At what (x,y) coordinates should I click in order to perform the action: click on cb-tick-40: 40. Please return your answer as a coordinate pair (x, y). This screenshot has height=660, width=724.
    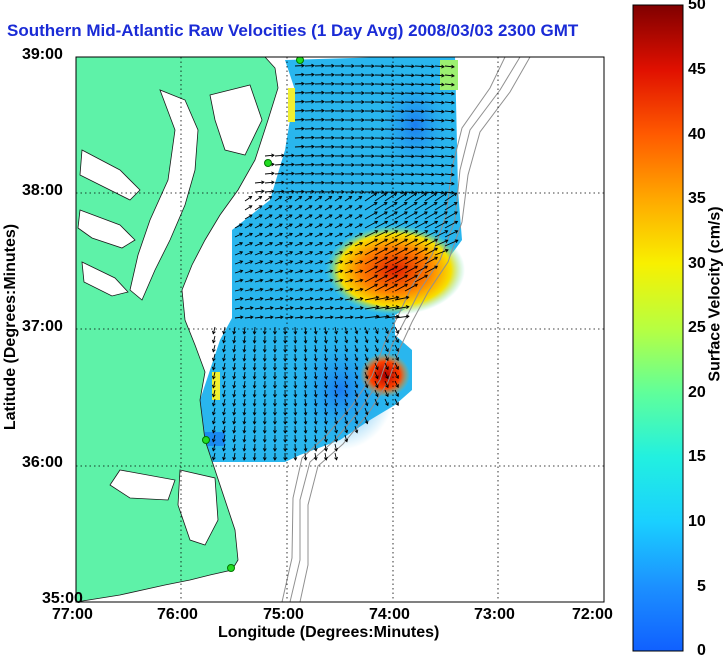
    Looking at the image, I should click on (697, 135).